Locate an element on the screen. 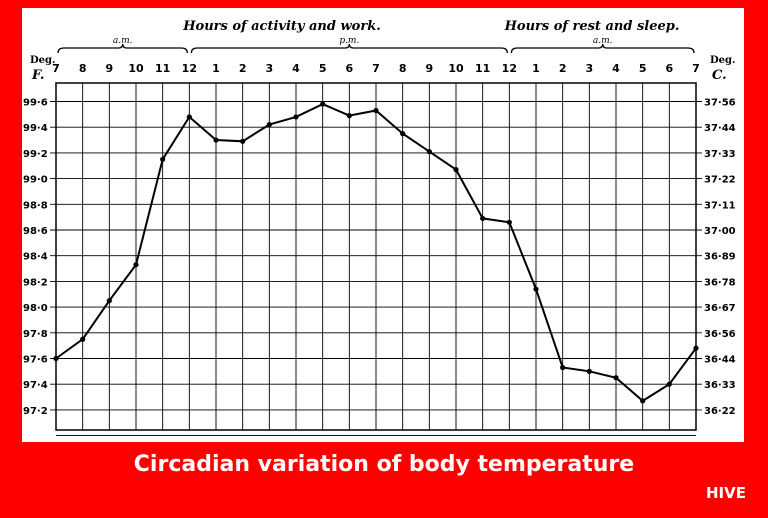  x-tick-labels: 7 8 9 10 11 12 1 2 3 4 5 6 7 8 9 10 11 12 1 2 3 4 5 6 7 is located at coordinates (376, 68).